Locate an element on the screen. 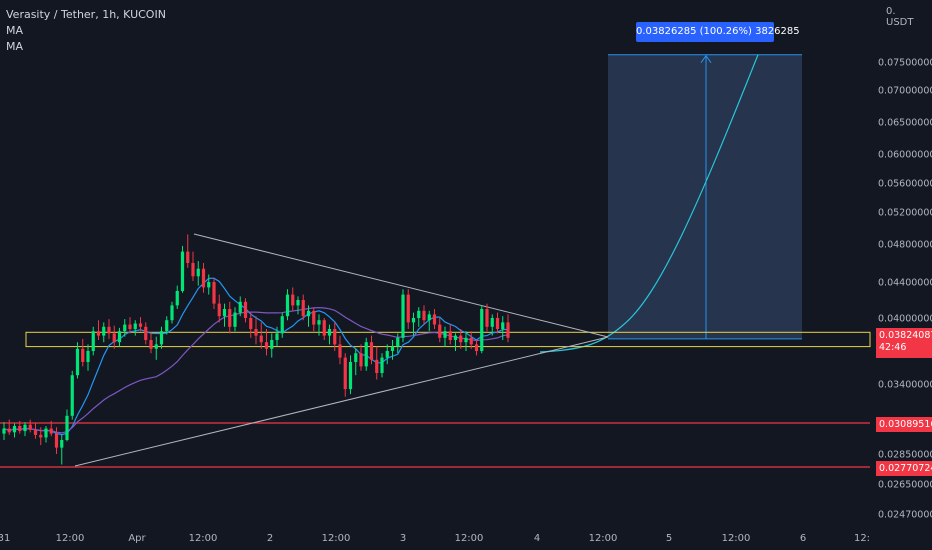  currency-label: 0.USDT is located at coordinates (909, 17).